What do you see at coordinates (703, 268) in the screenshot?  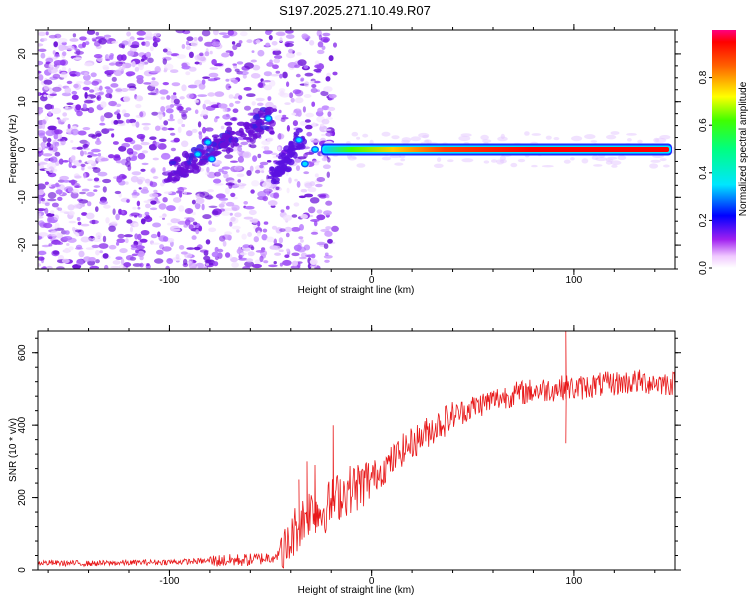 I see `colorbar-tick-label: 0.0` at bounding box center [703, 268].